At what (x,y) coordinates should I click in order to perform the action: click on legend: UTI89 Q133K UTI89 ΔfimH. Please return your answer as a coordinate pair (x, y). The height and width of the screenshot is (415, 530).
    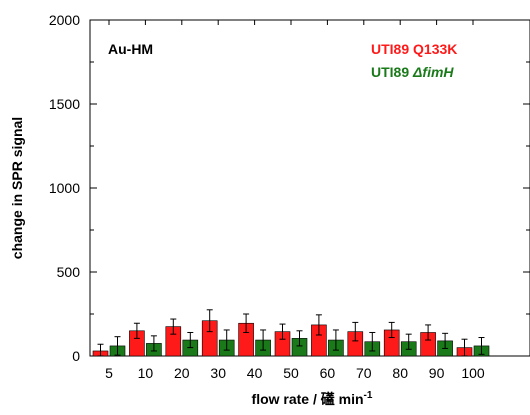
    Looking at the image, I should click on (414, 60).